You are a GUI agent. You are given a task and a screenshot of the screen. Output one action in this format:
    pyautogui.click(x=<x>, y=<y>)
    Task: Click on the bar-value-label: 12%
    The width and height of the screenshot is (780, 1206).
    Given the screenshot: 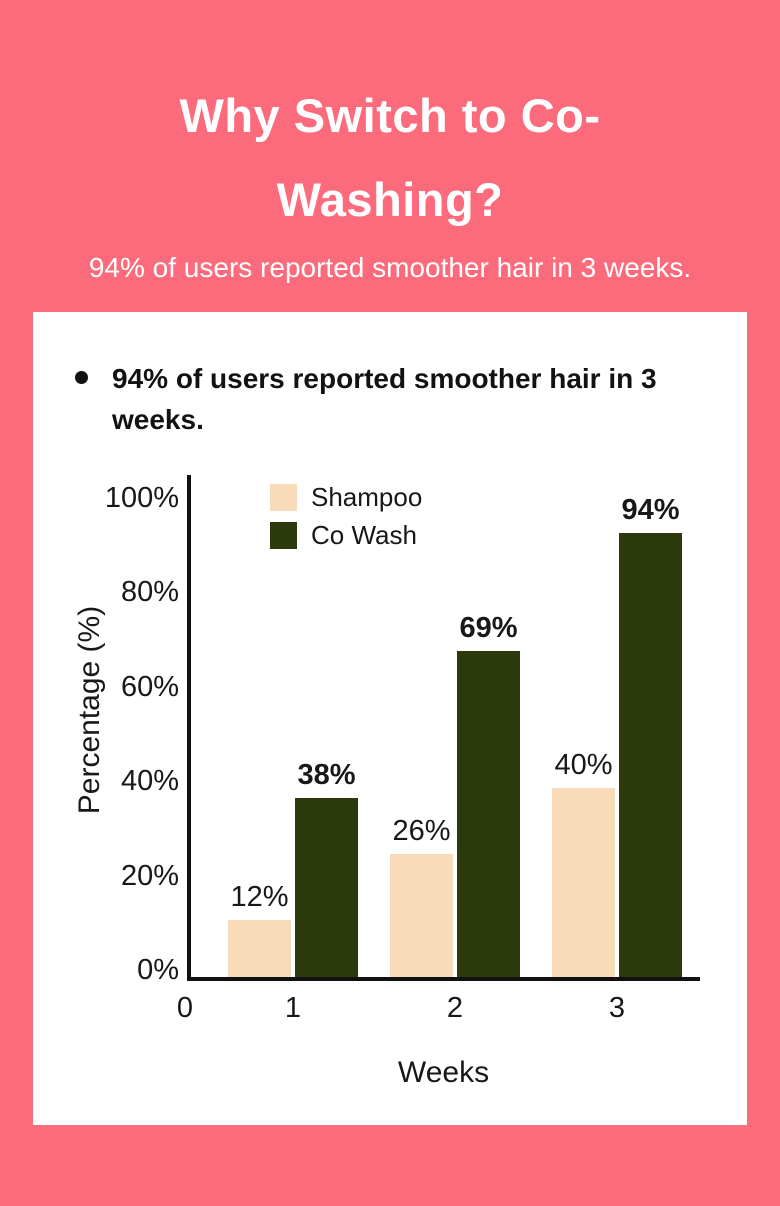 What is the action you would take?
    pyautogui.click(x=259, y=897)
    